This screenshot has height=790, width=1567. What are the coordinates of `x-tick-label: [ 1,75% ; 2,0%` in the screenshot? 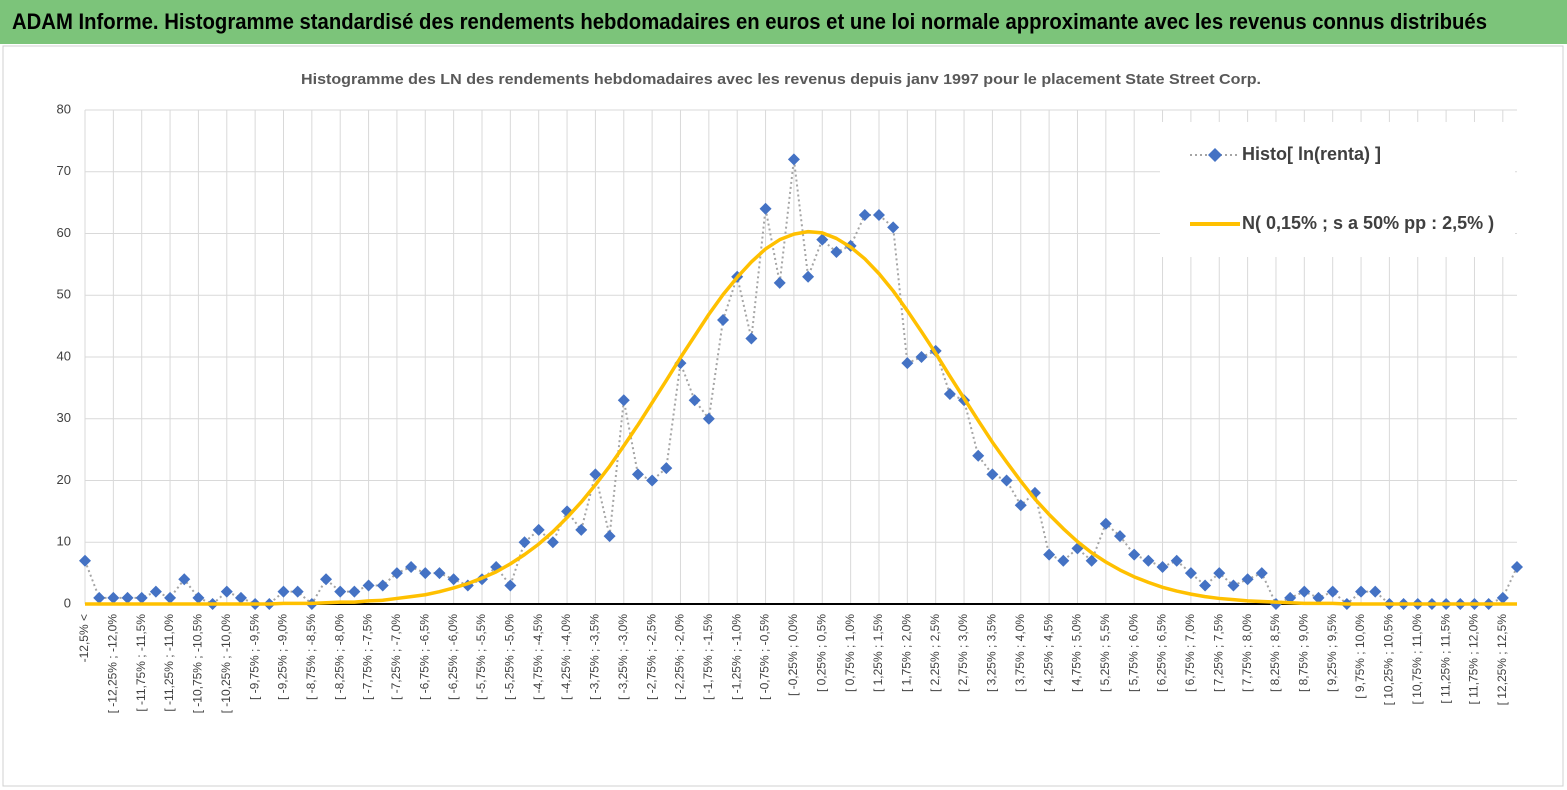 It's located at (907, 653).